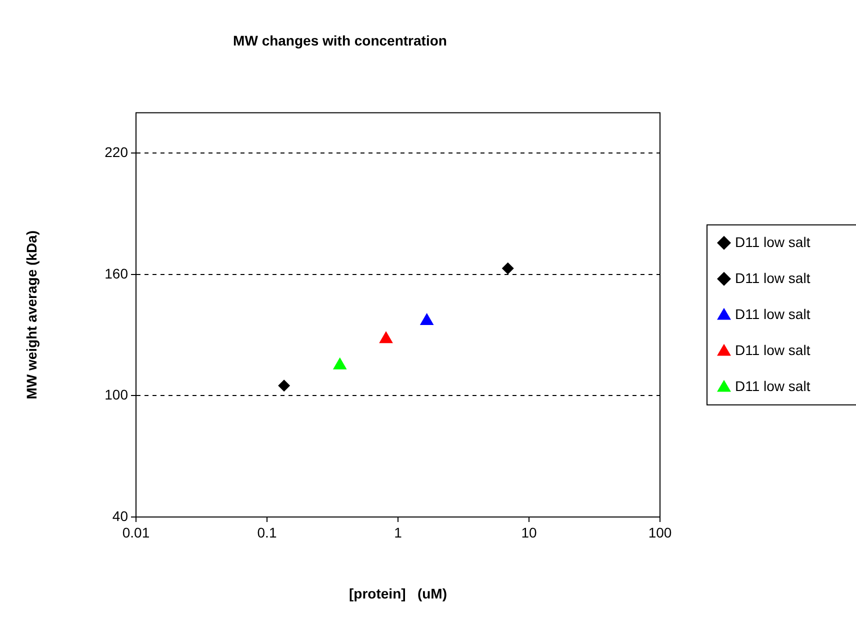 The height and width of the screenshot is (627, 856). What do you see at coordinates (116, 394) in the screenshot?
I see `y-tick-label: 100` at bounding box center [116, 394].